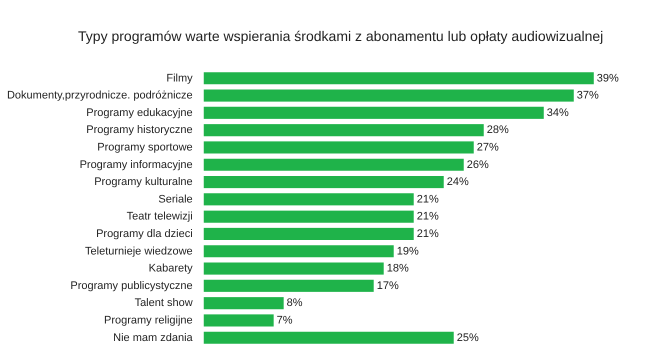 The width and height of the screenshot is (655, 361). Describe the element at coordinates (387, 286) in the screenshot. I see `data-label: 17%` at that location.